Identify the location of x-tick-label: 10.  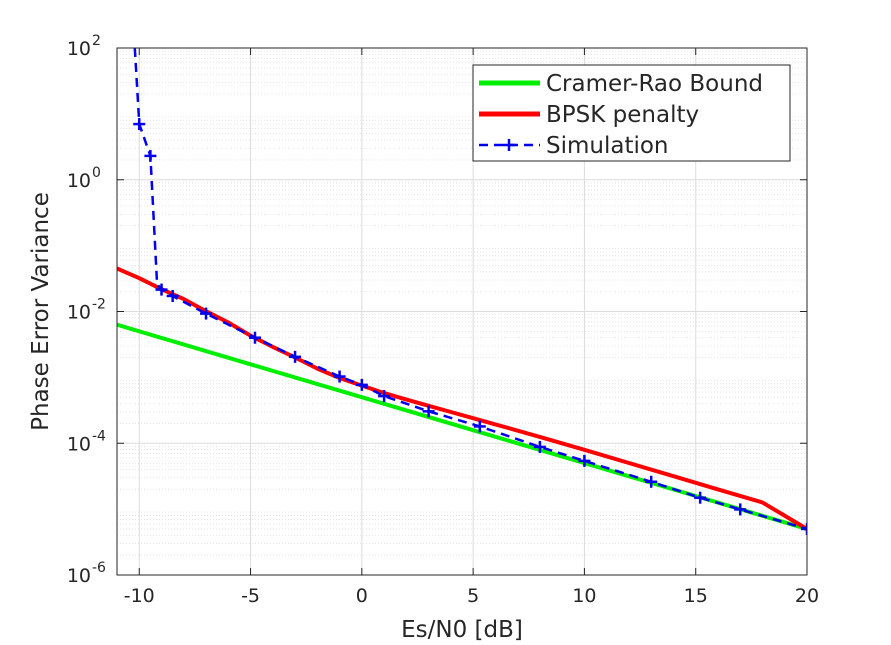
(584, 596).